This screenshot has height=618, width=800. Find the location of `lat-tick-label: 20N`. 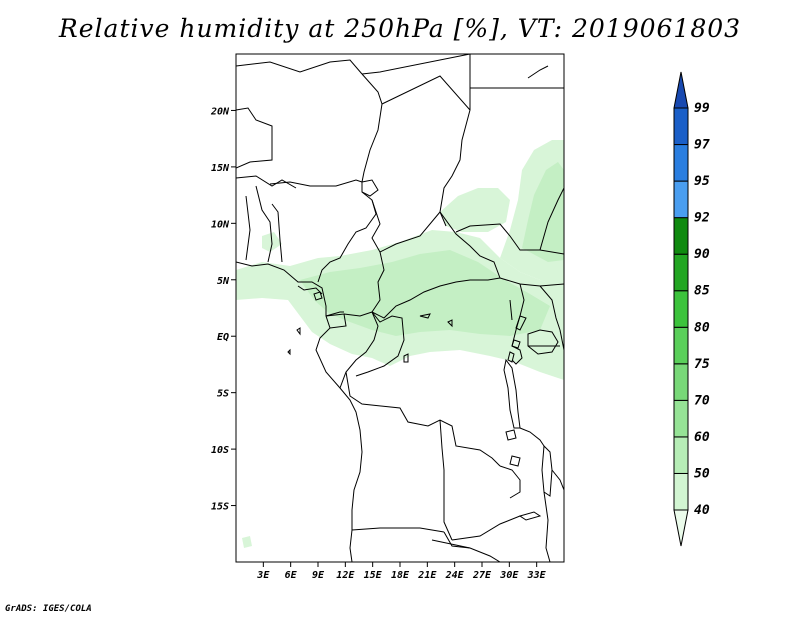

lat-tick-label: 20N is located at coordinates (220, 111).